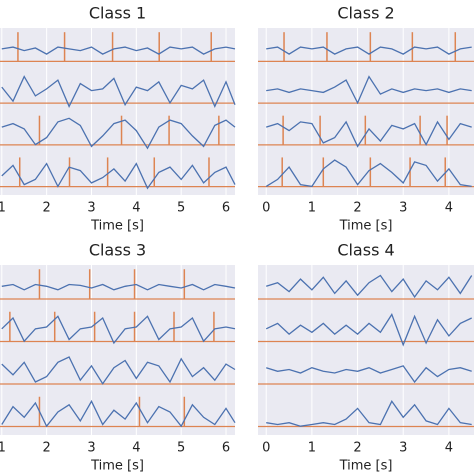 Image resolution: width=474 pixels, height=474 pixels. I want to click on panel-title: Class 2, so click(365, 13).